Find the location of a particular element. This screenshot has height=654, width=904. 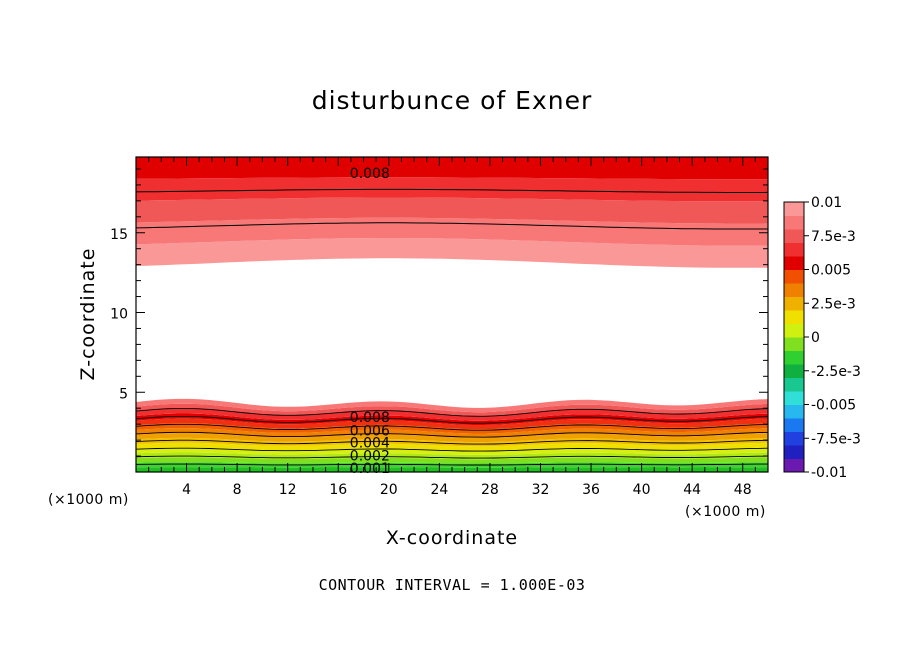

x-tick-label: 4 is located at coordinates (186, 490).